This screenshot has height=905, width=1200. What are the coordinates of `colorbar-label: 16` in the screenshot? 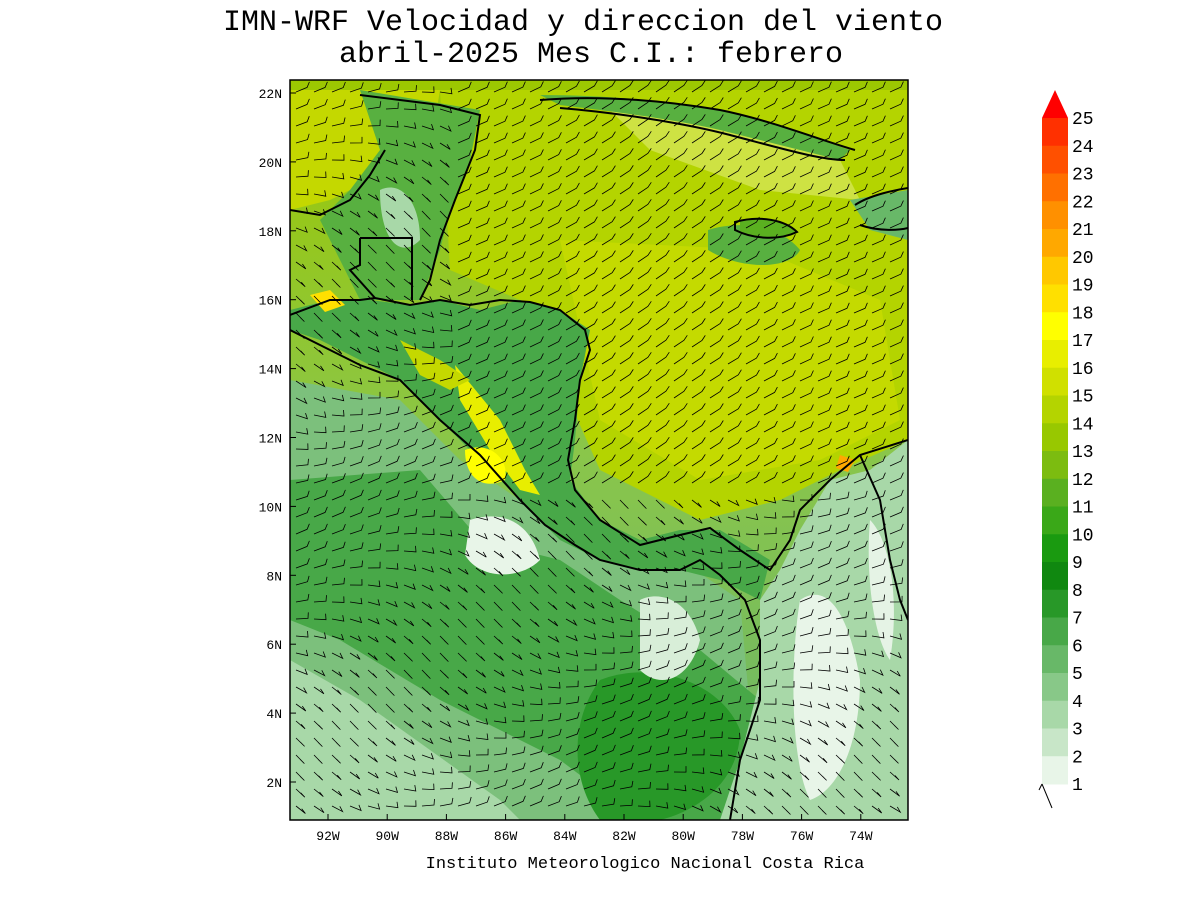 It's located at (1083, 370).